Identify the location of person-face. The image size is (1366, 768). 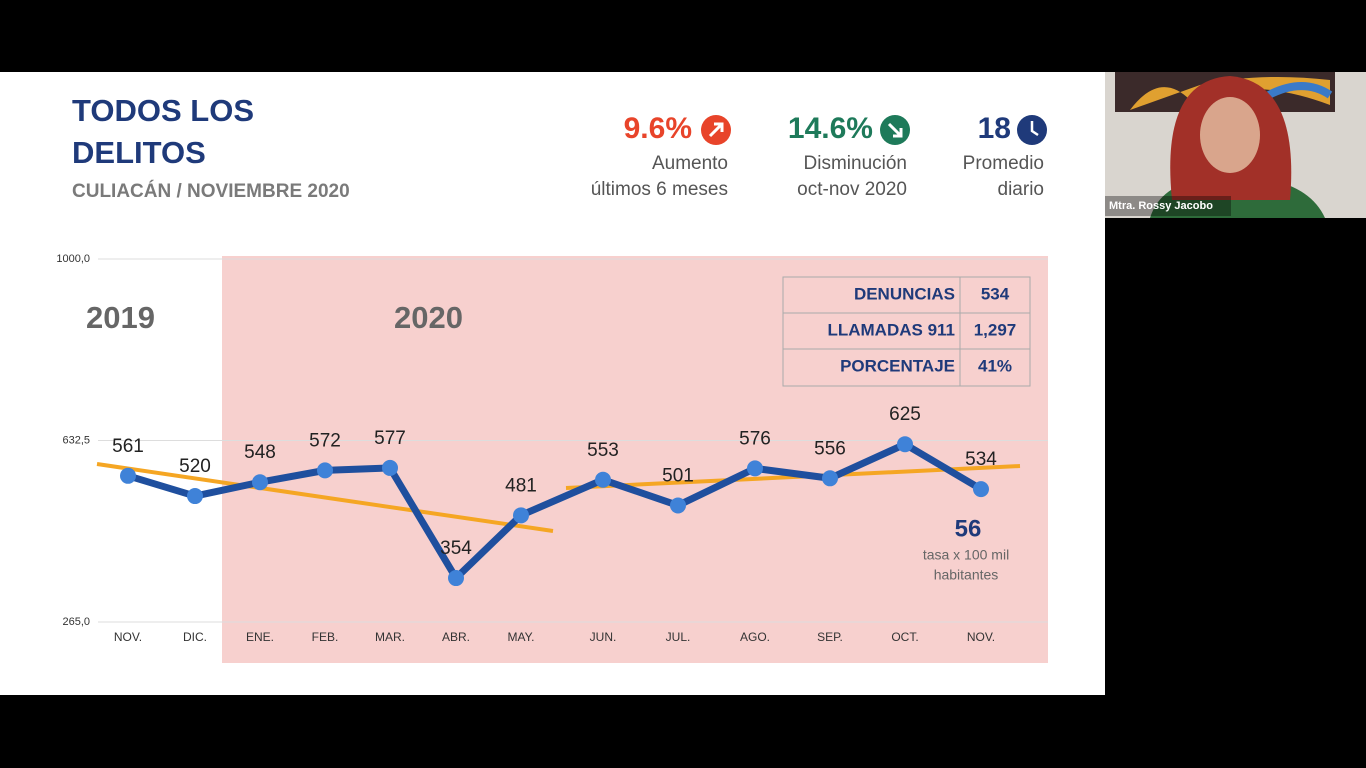
(1230, 135).